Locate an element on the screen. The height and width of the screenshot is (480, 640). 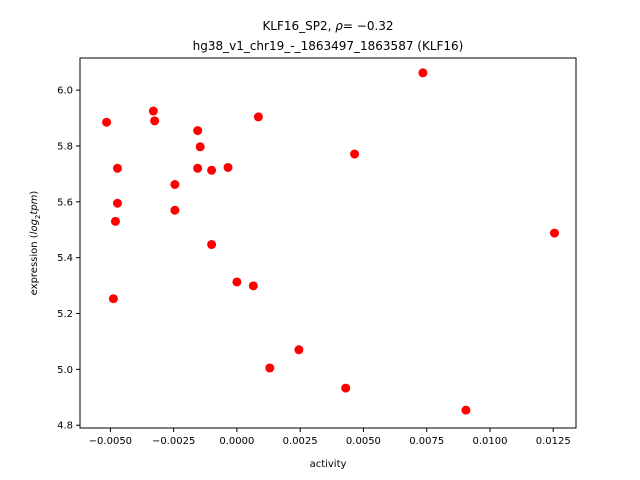
chart-title-line2: hg38_v1_chr19_-_1863497_1863587 (KLF16) is located at coordinates (328, 46).